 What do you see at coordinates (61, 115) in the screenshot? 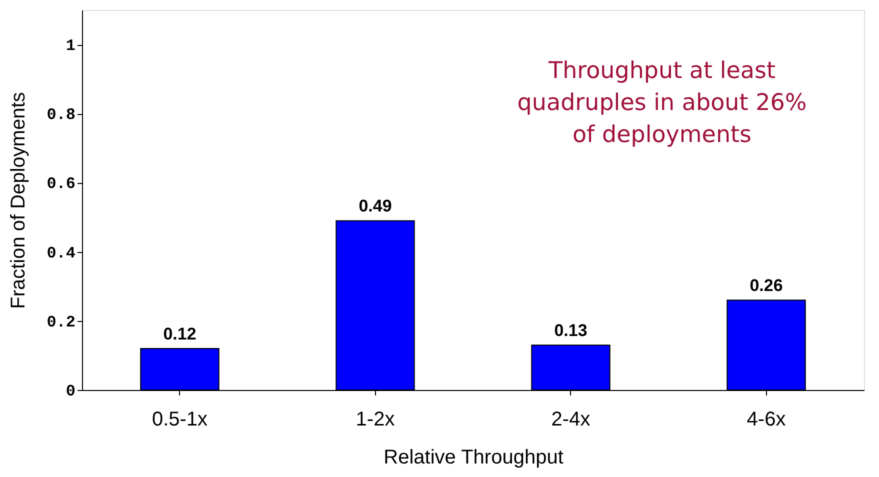
I see `y-tick-label: 0.8` at bounding box center [61, 115].